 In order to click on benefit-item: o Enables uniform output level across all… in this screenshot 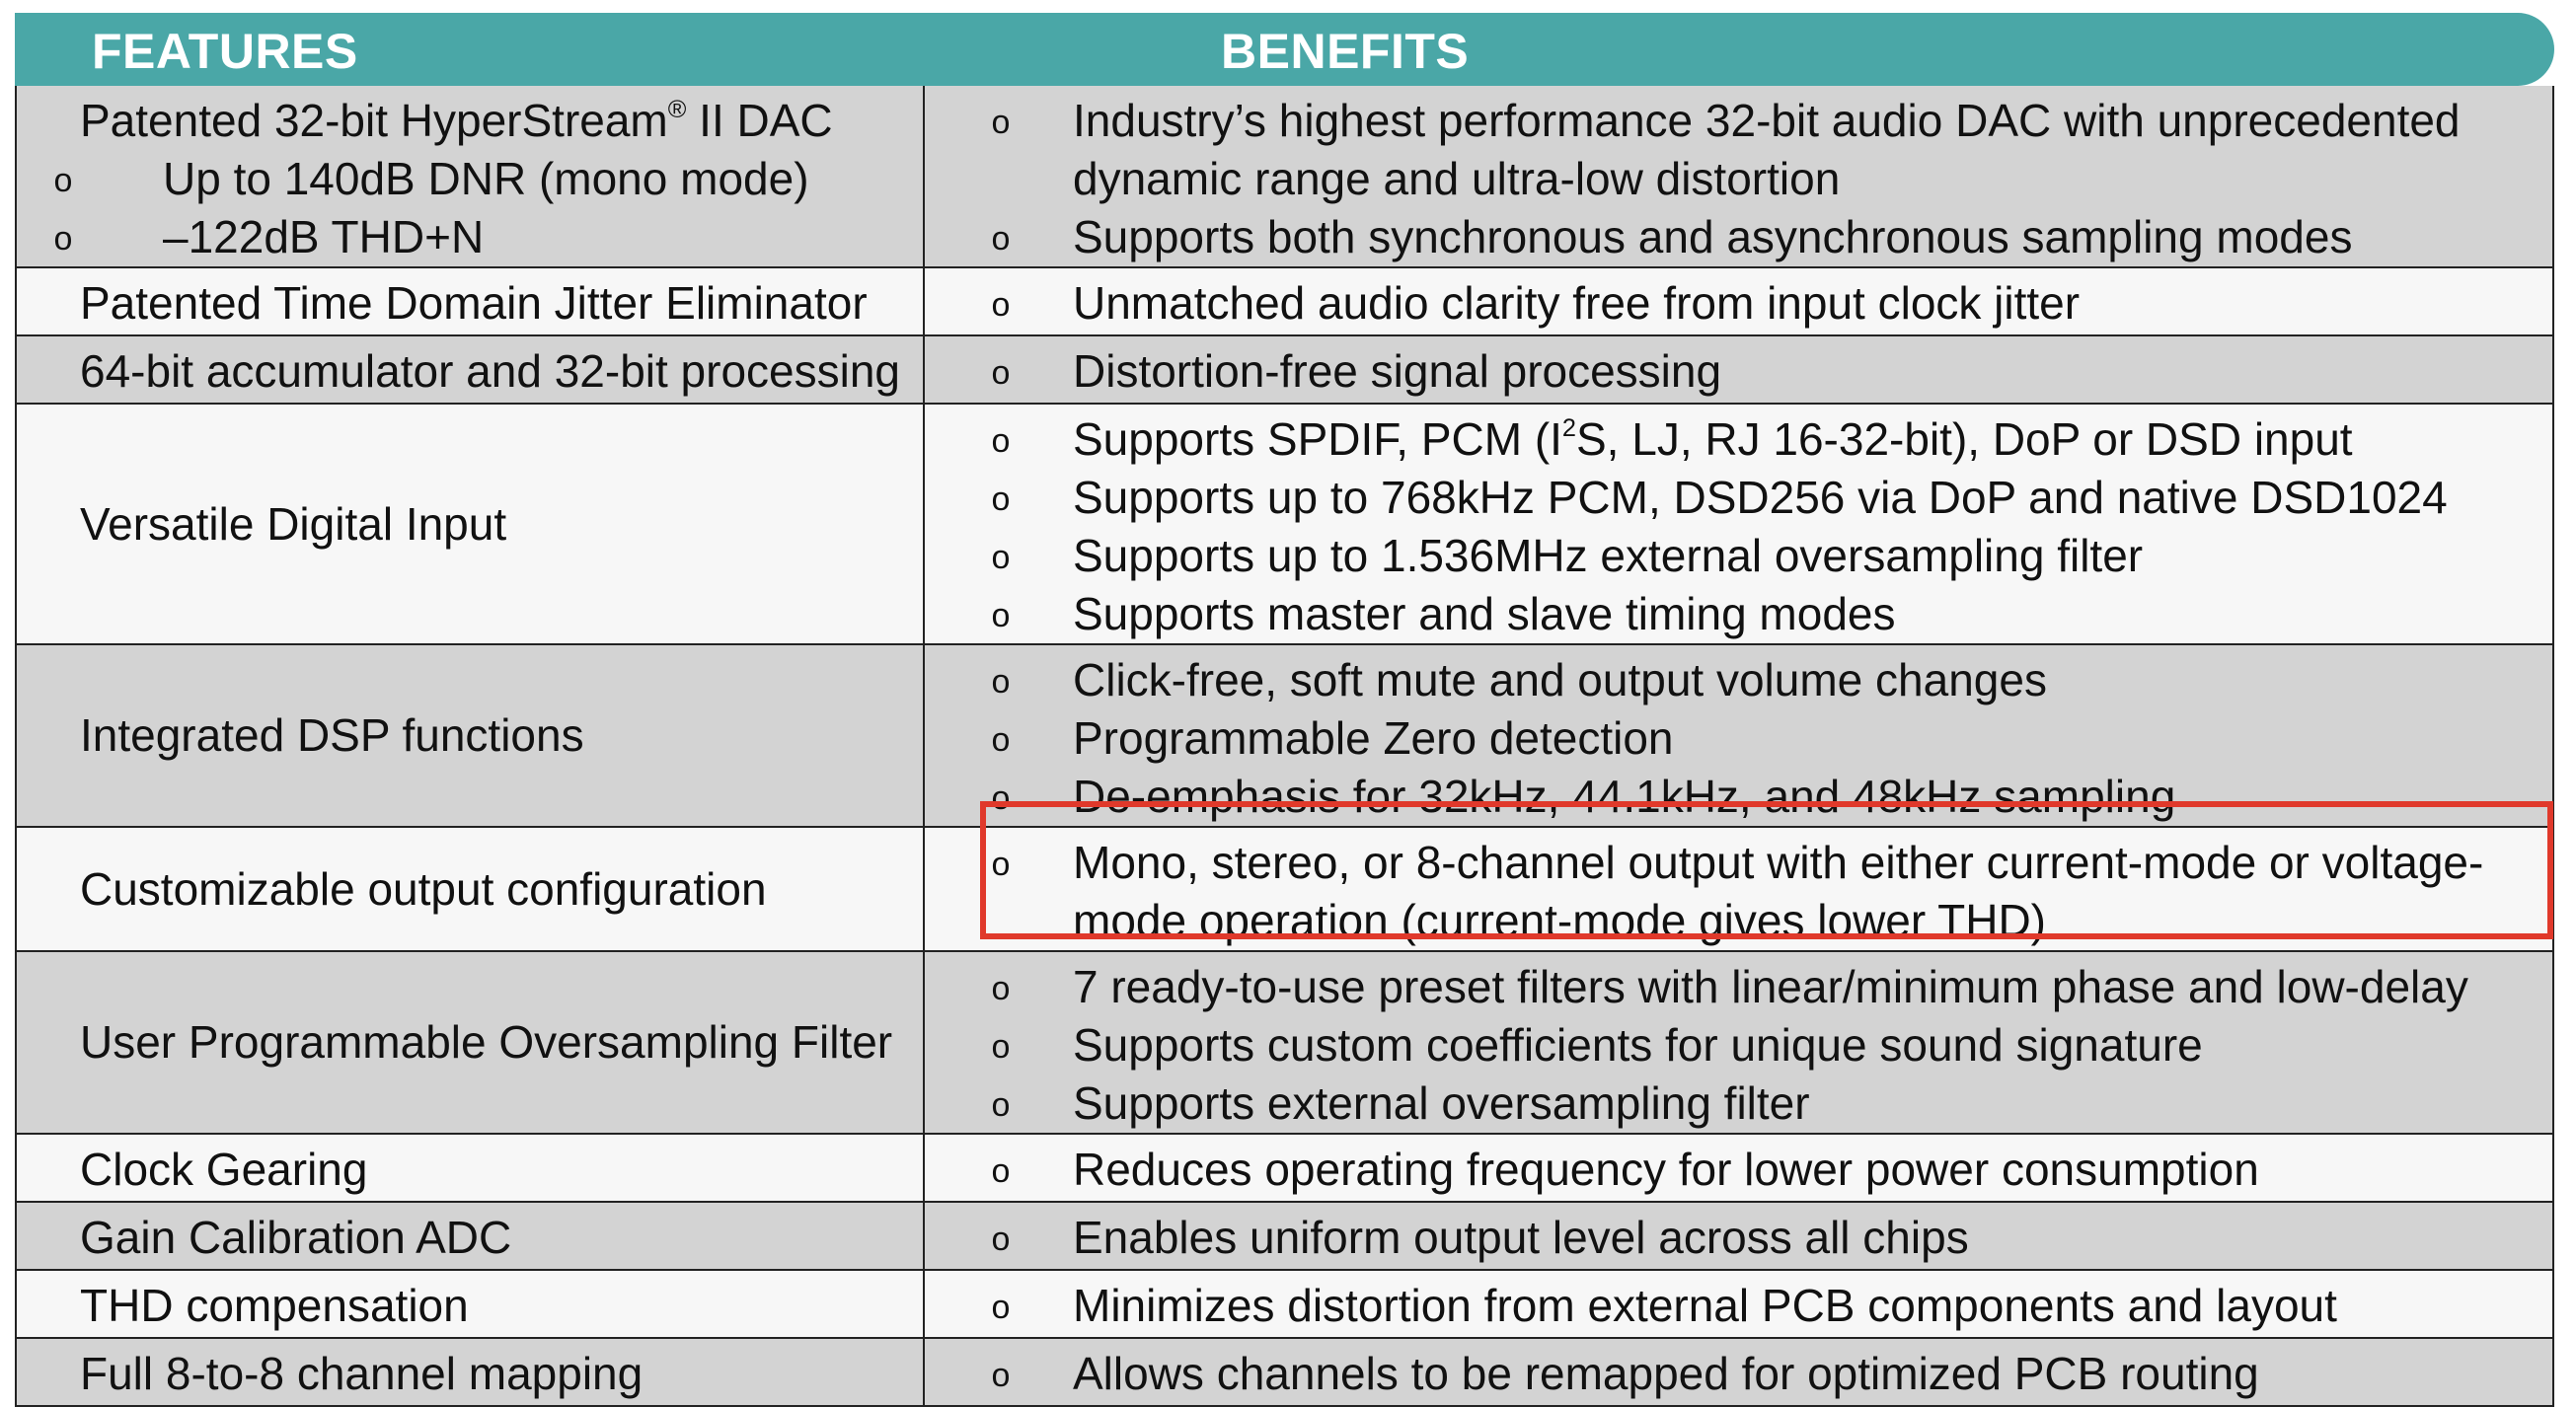, I will do `click(1730, 1238)`.